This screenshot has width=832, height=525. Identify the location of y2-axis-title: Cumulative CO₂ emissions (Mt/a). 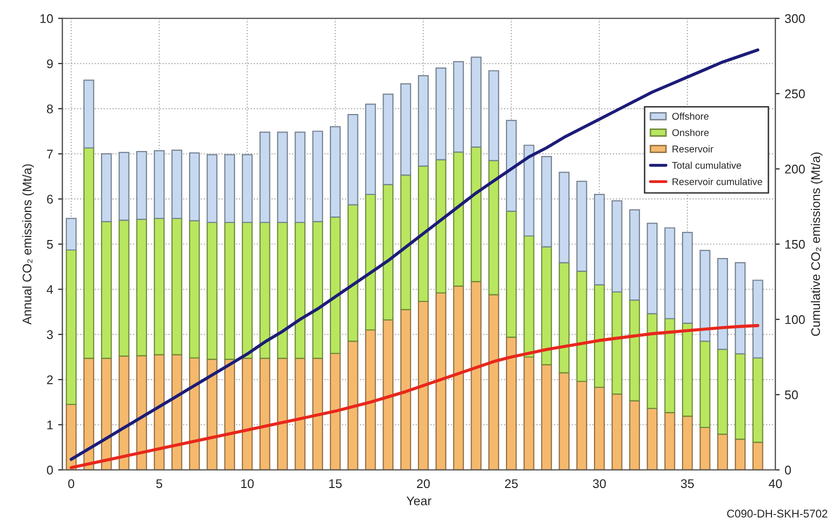
(816, 244).